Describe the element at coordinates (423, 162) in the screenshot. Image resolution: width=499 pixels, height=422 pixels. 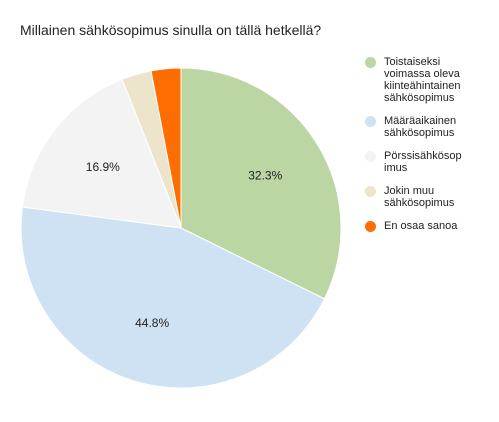
I see `legend-label: Pörssisähkösop imus` at that location.